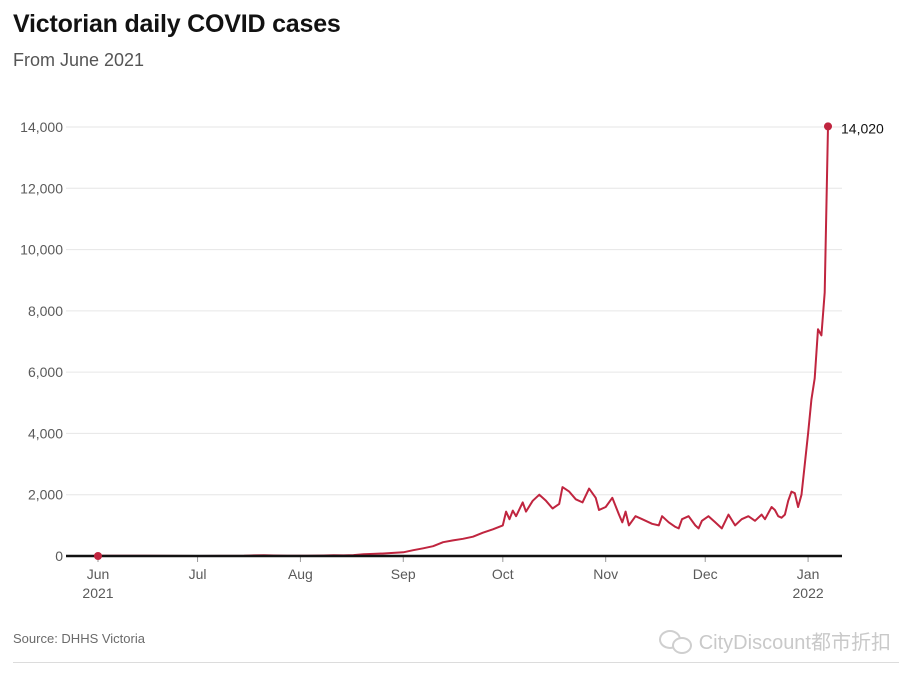 Image resolution: width=915 pixels, height=682 pixels. I want to click on y-axis-ticks: 0 2,000 4,000 6,000 8,000 10,000 12,000 14,000, so click(41, 341).